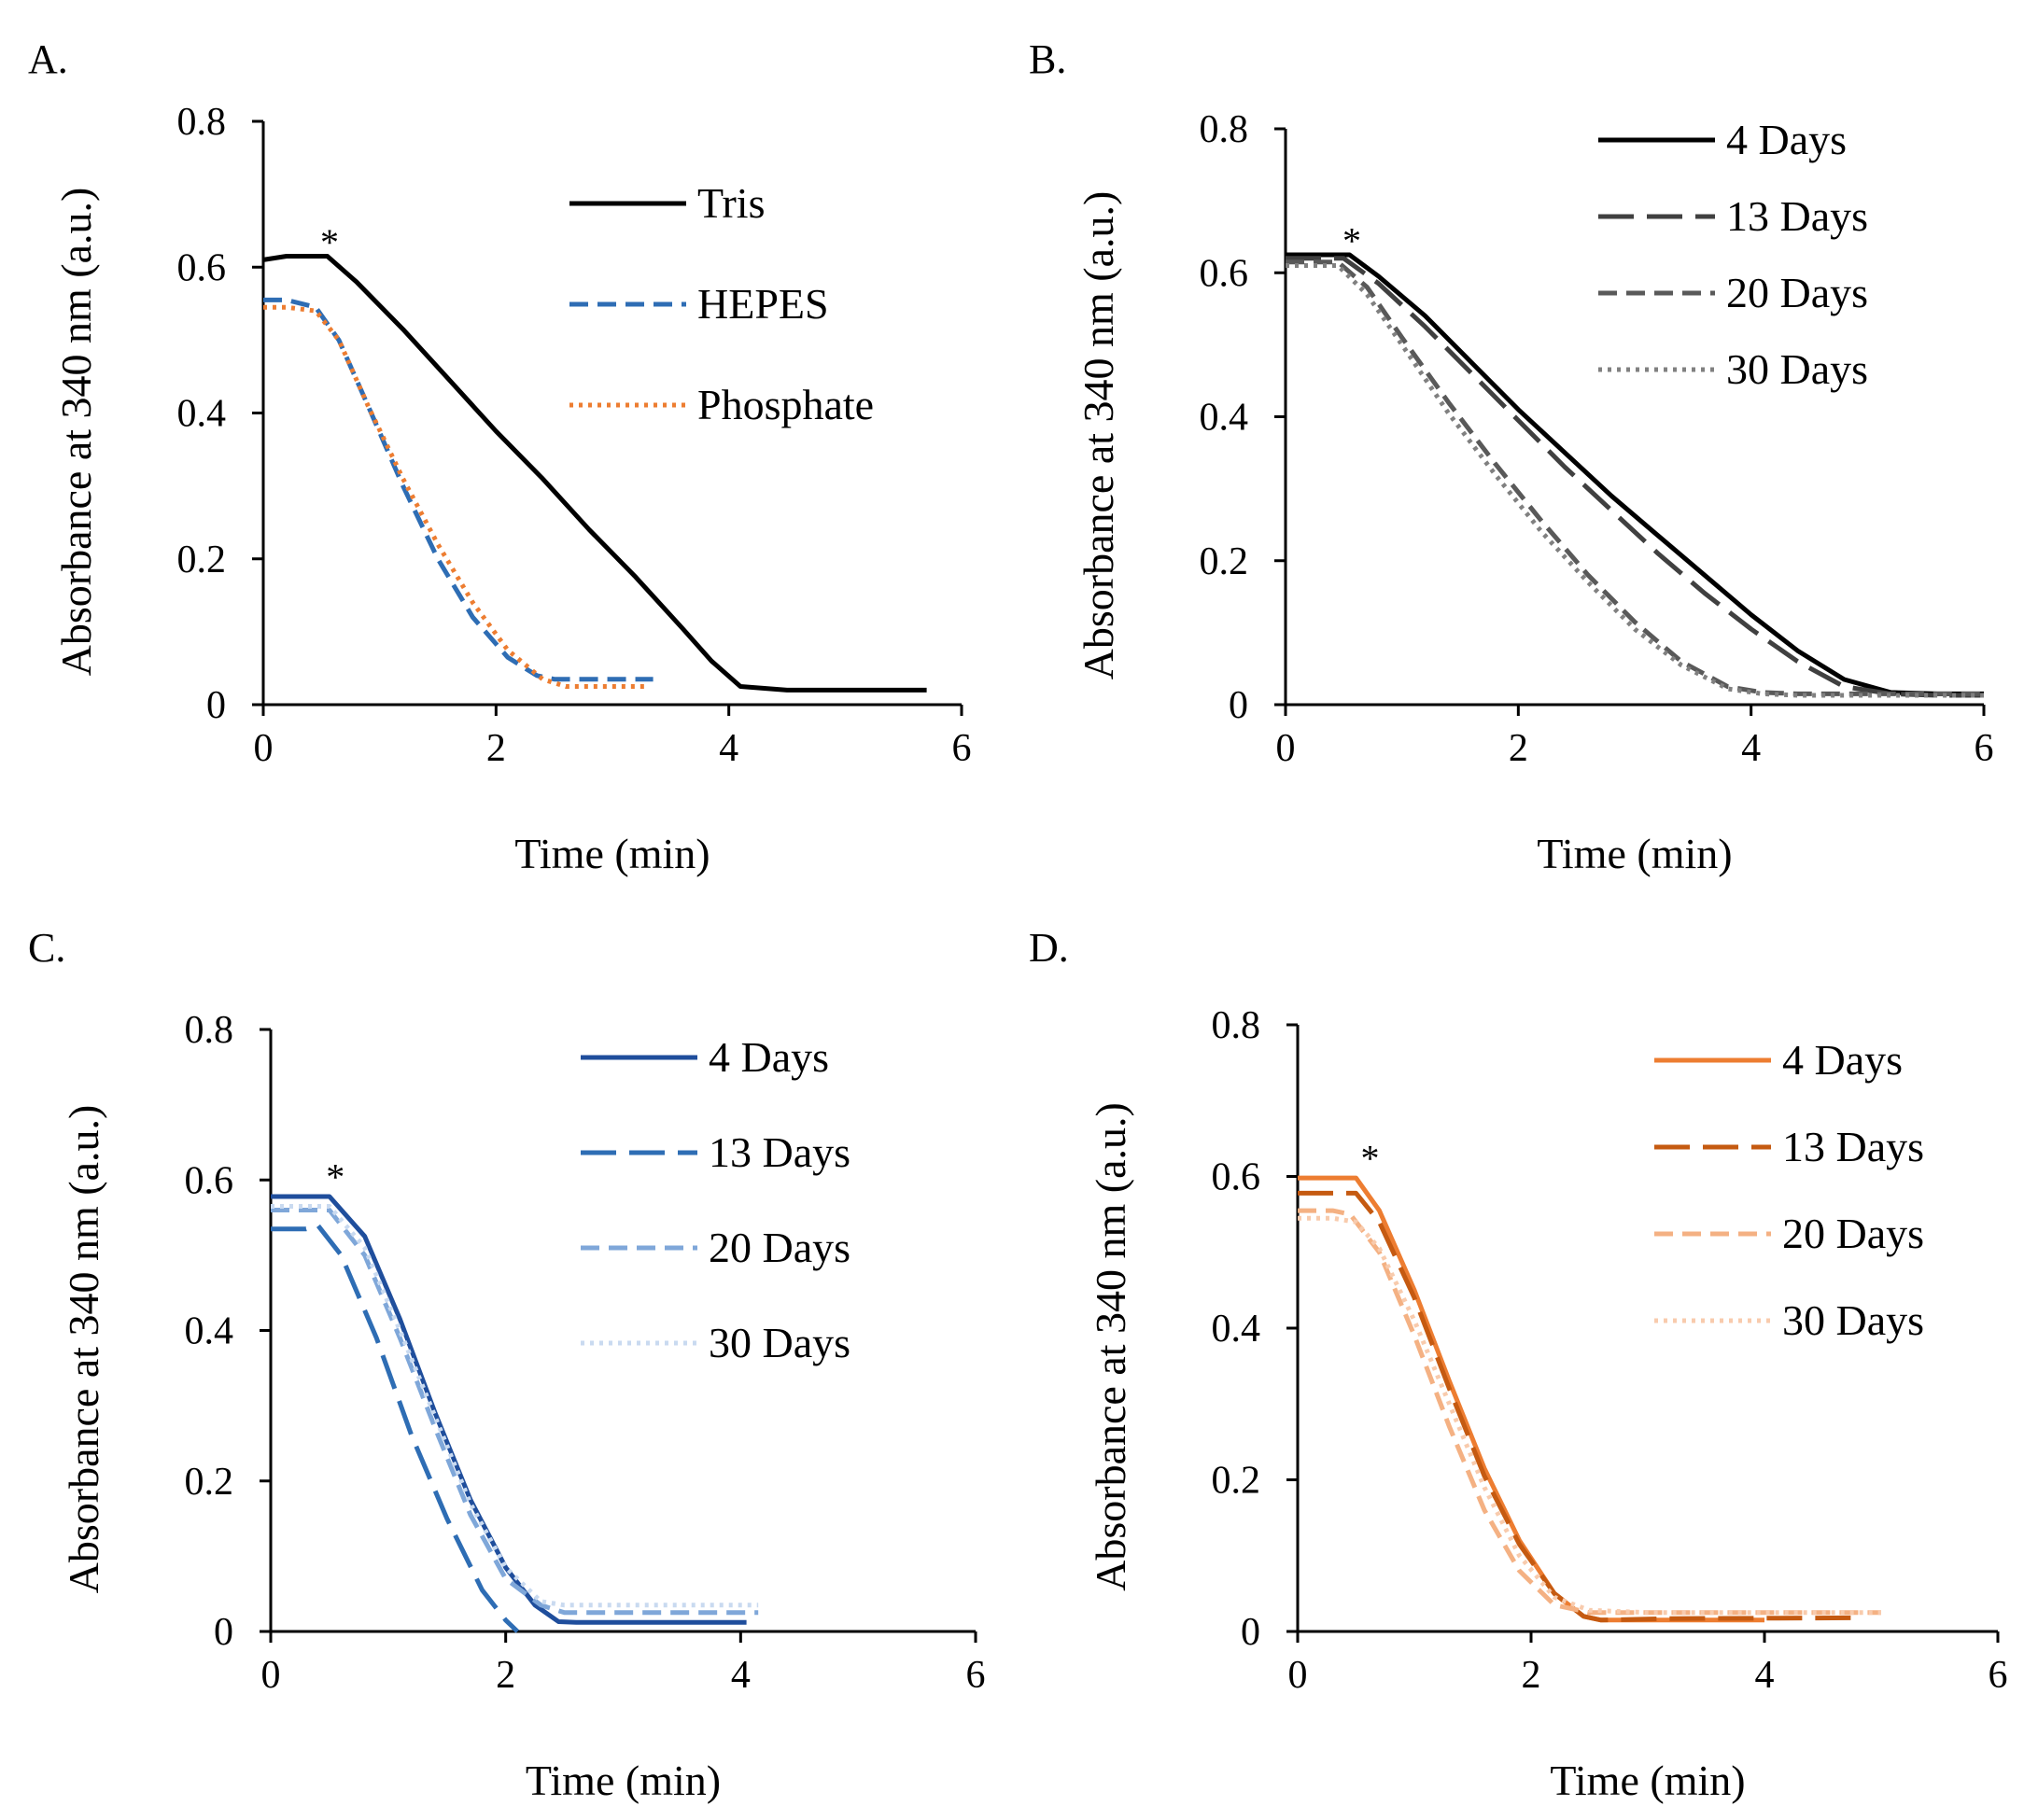 The width and height of the screenshot is (2024, 1820). I want to click on panel-label: A., so click(48, 59).